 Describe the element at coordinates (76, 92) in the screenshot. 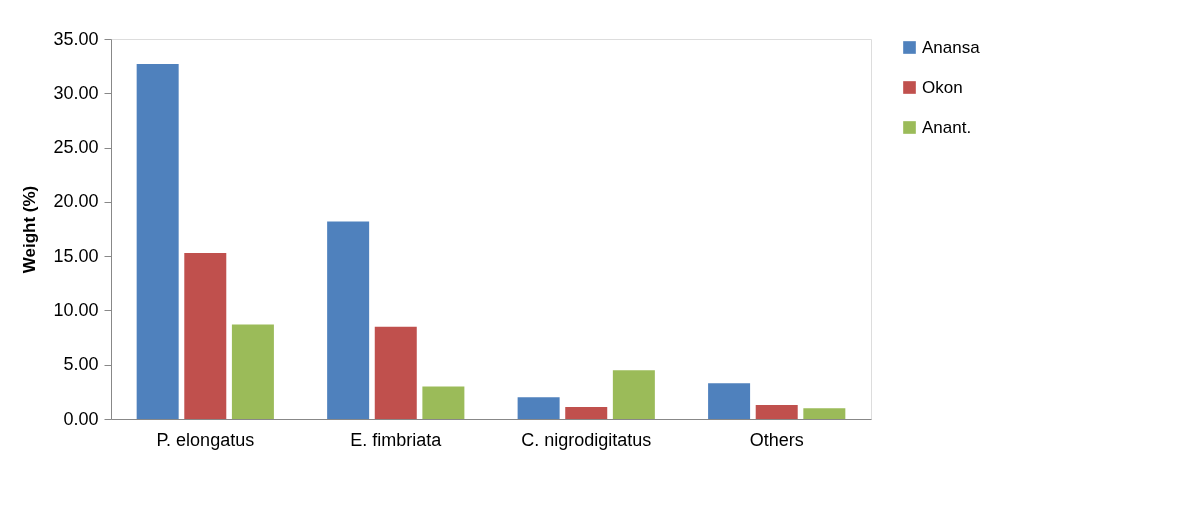

I see `y-tick-label: 30.00` at that location.